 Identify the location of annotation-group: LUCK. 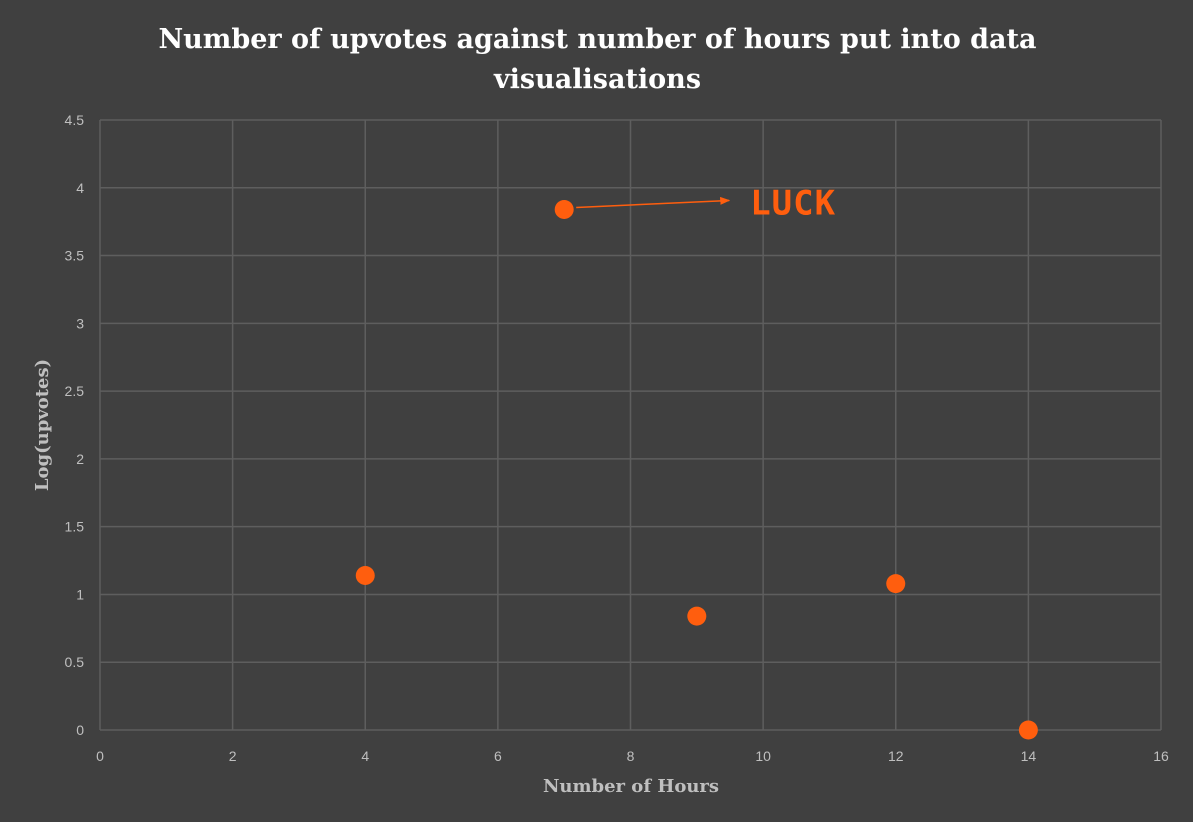
(706, 203).